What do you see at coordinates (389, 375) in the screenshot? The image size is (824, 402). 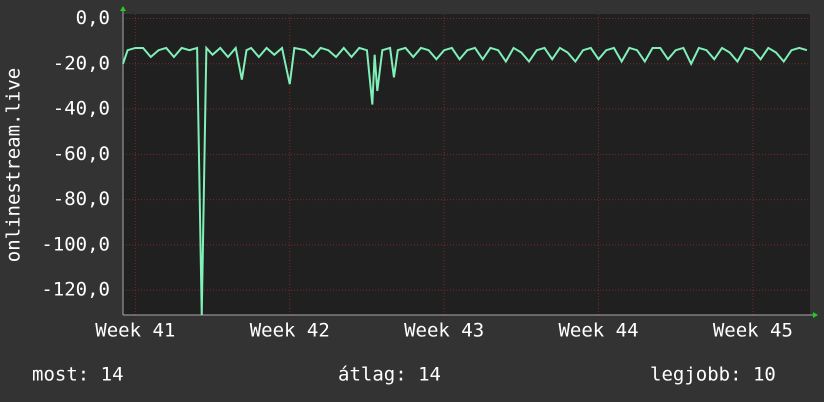 I see `stat-label: átlag: 14` at bounding box center [389, 375].